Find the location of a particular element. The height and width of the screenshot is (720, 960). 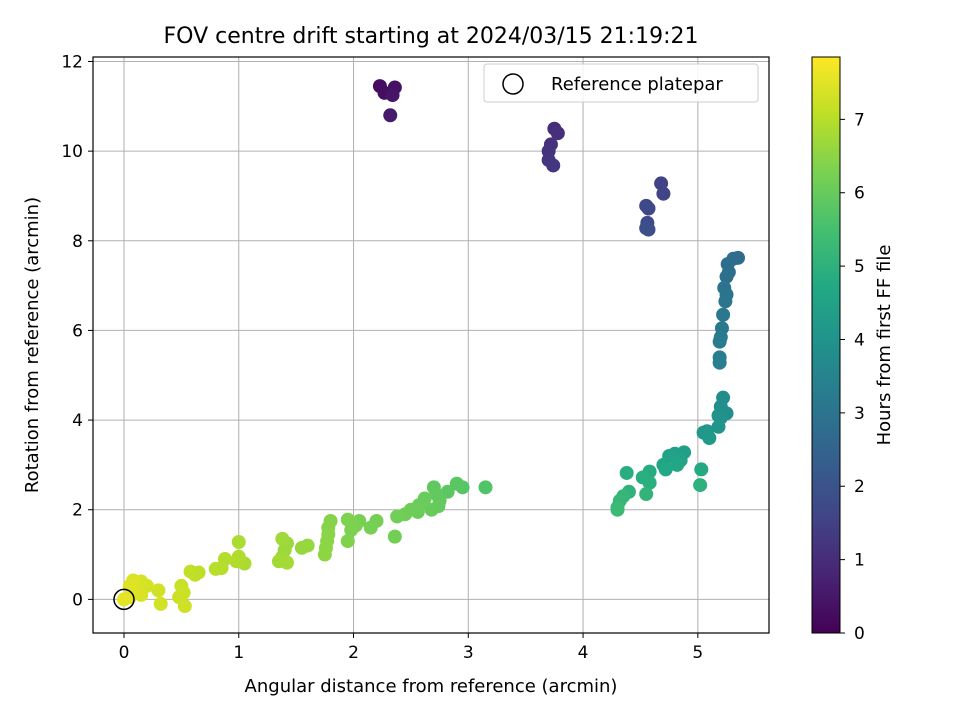

colorbar-label: Hours from first FF file is located at coordinates (884, 345).